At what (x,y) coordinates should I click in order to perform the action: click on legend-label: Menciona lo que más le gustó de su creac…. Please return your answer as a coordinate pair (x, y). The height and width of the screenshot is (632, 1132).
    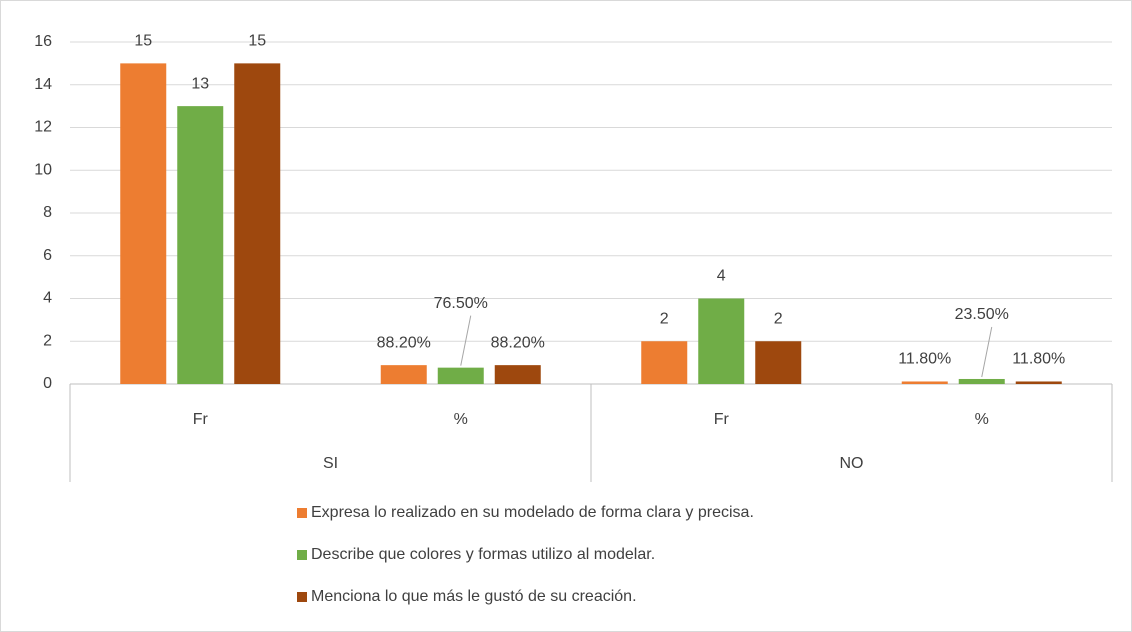
    Looking at the image, I should click on (474, 596).